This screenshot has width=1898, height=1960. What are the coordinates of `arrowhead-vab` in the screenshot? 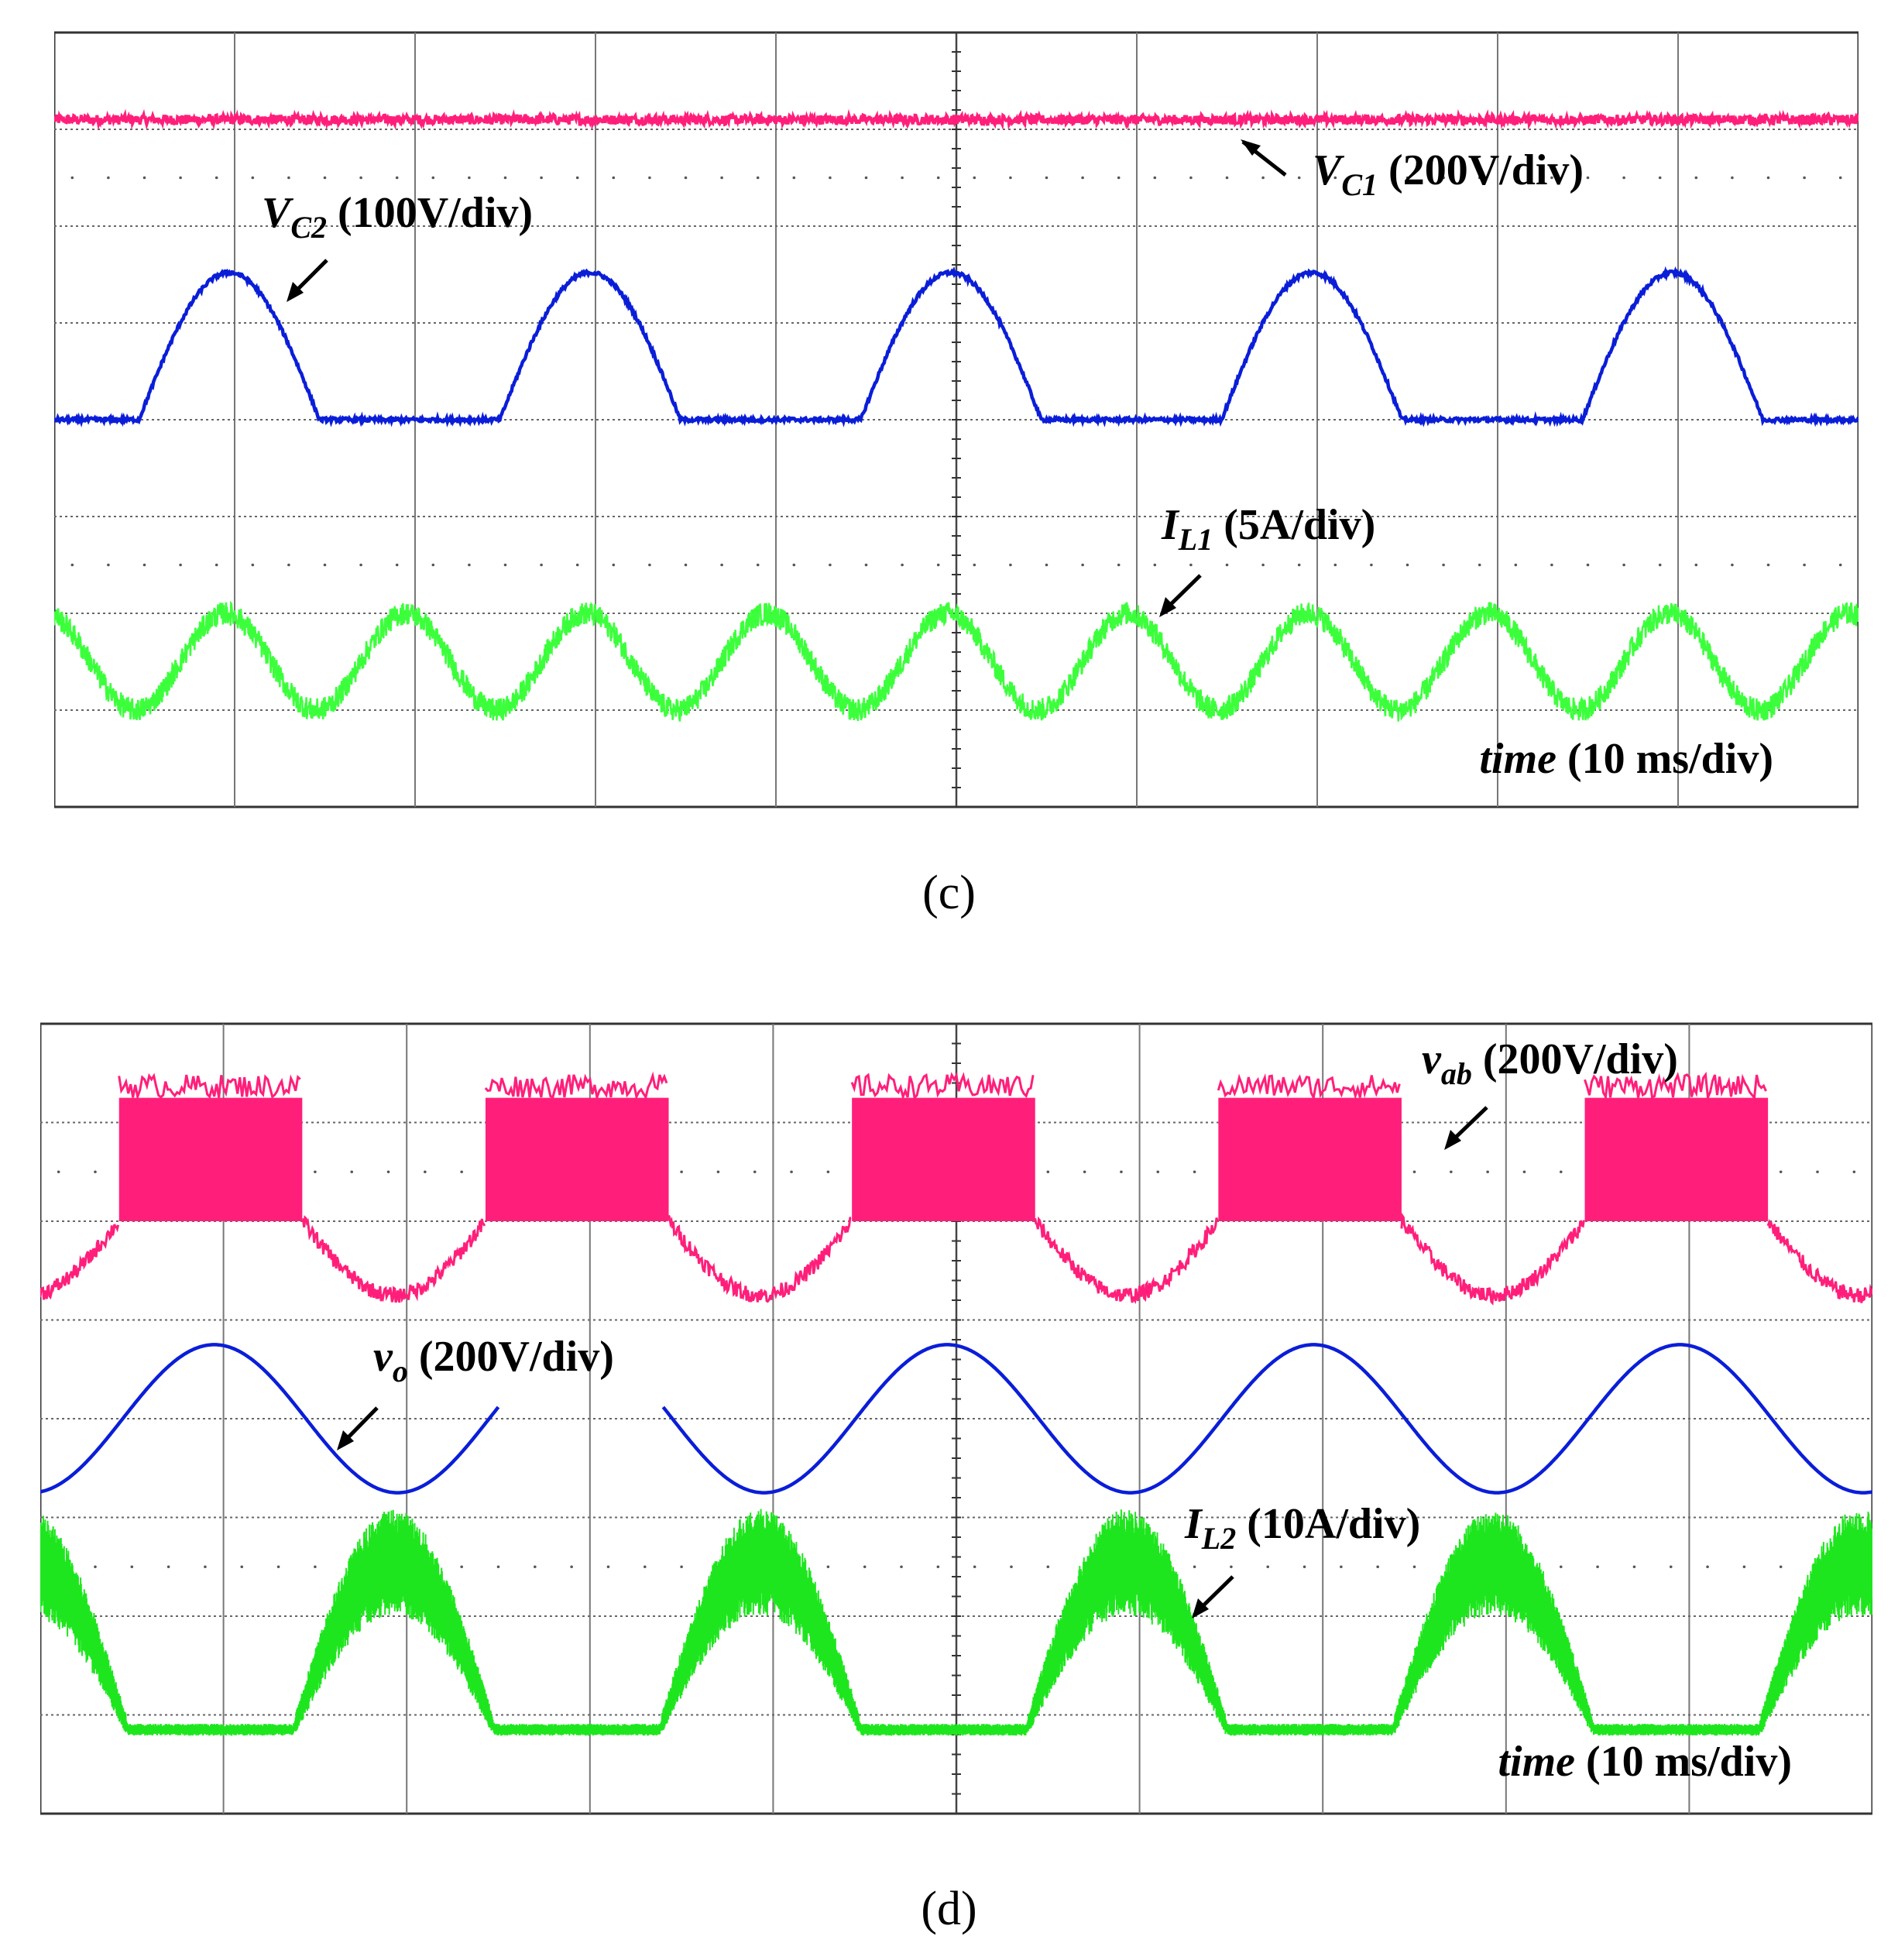 It's located at (1452, 1140).